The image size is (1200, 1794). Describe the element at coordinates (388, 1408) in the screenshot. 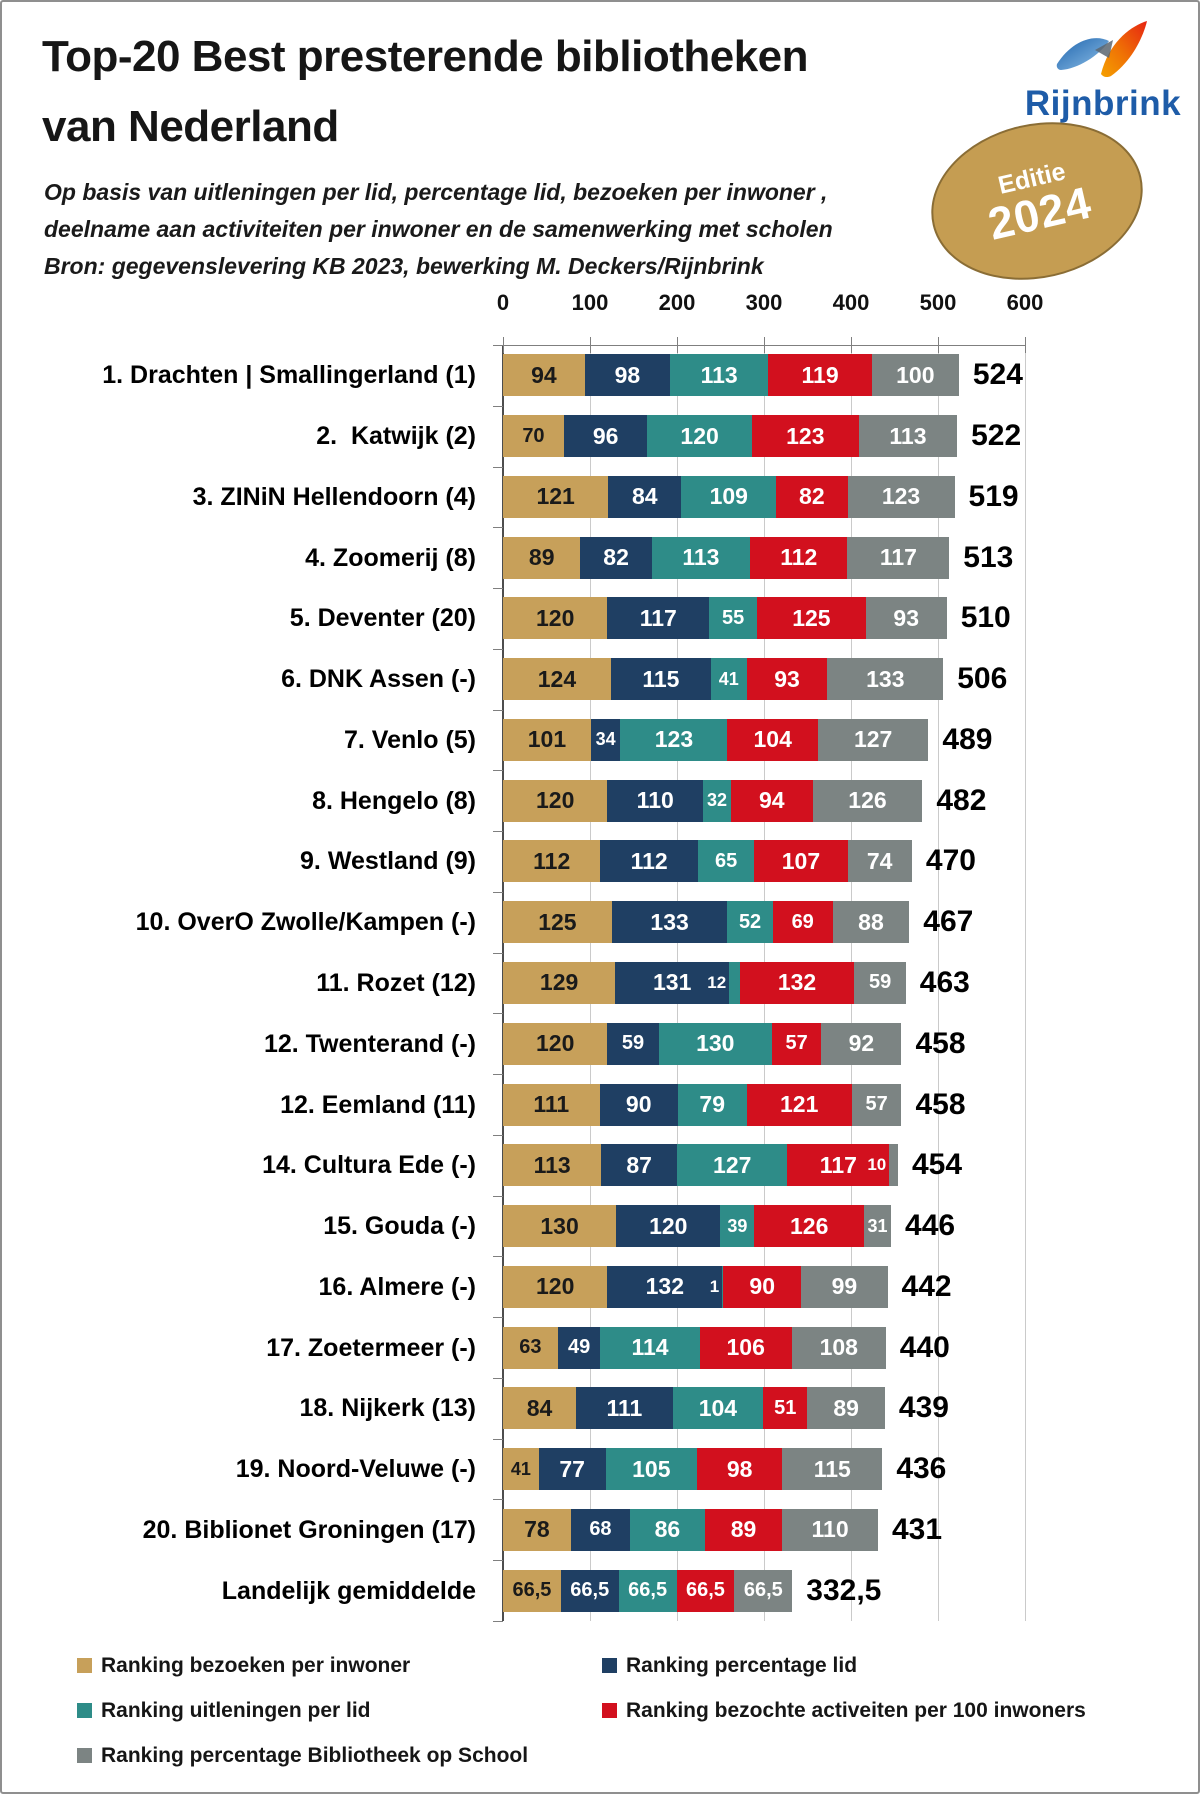

I see `row-label: 18. Nijkerk (13)` at that location.